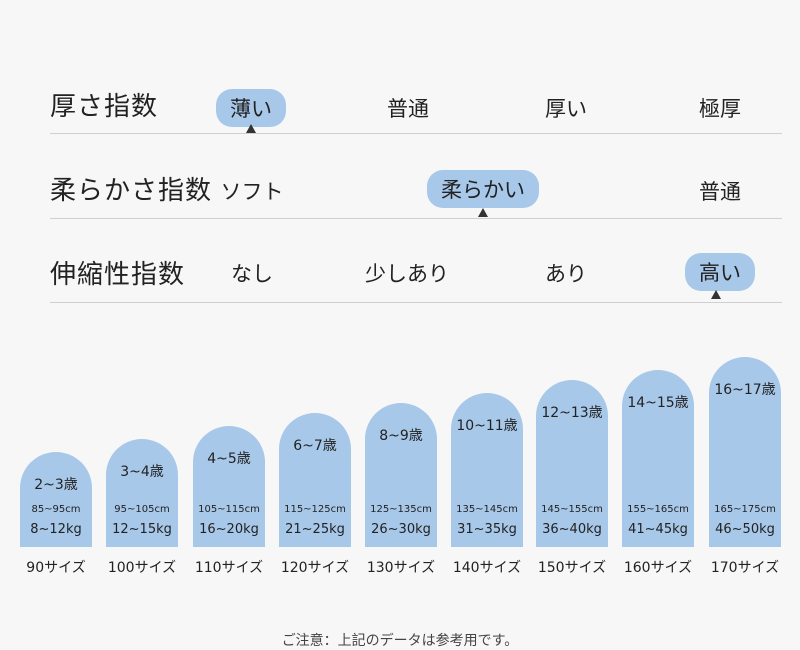  I want to click on size-height: 135~145cm, so click(487, 509).